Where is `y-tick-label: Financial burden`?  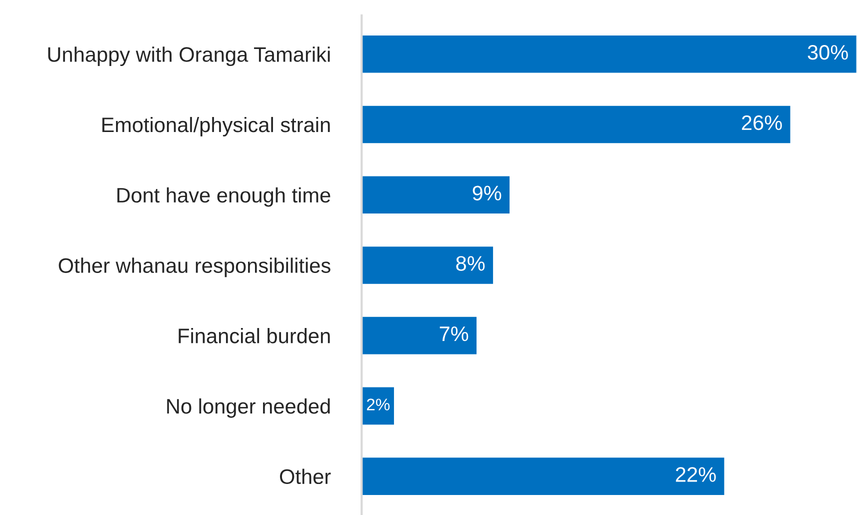
y-tick-label: Financial burden is located at coordinates (254, 336).